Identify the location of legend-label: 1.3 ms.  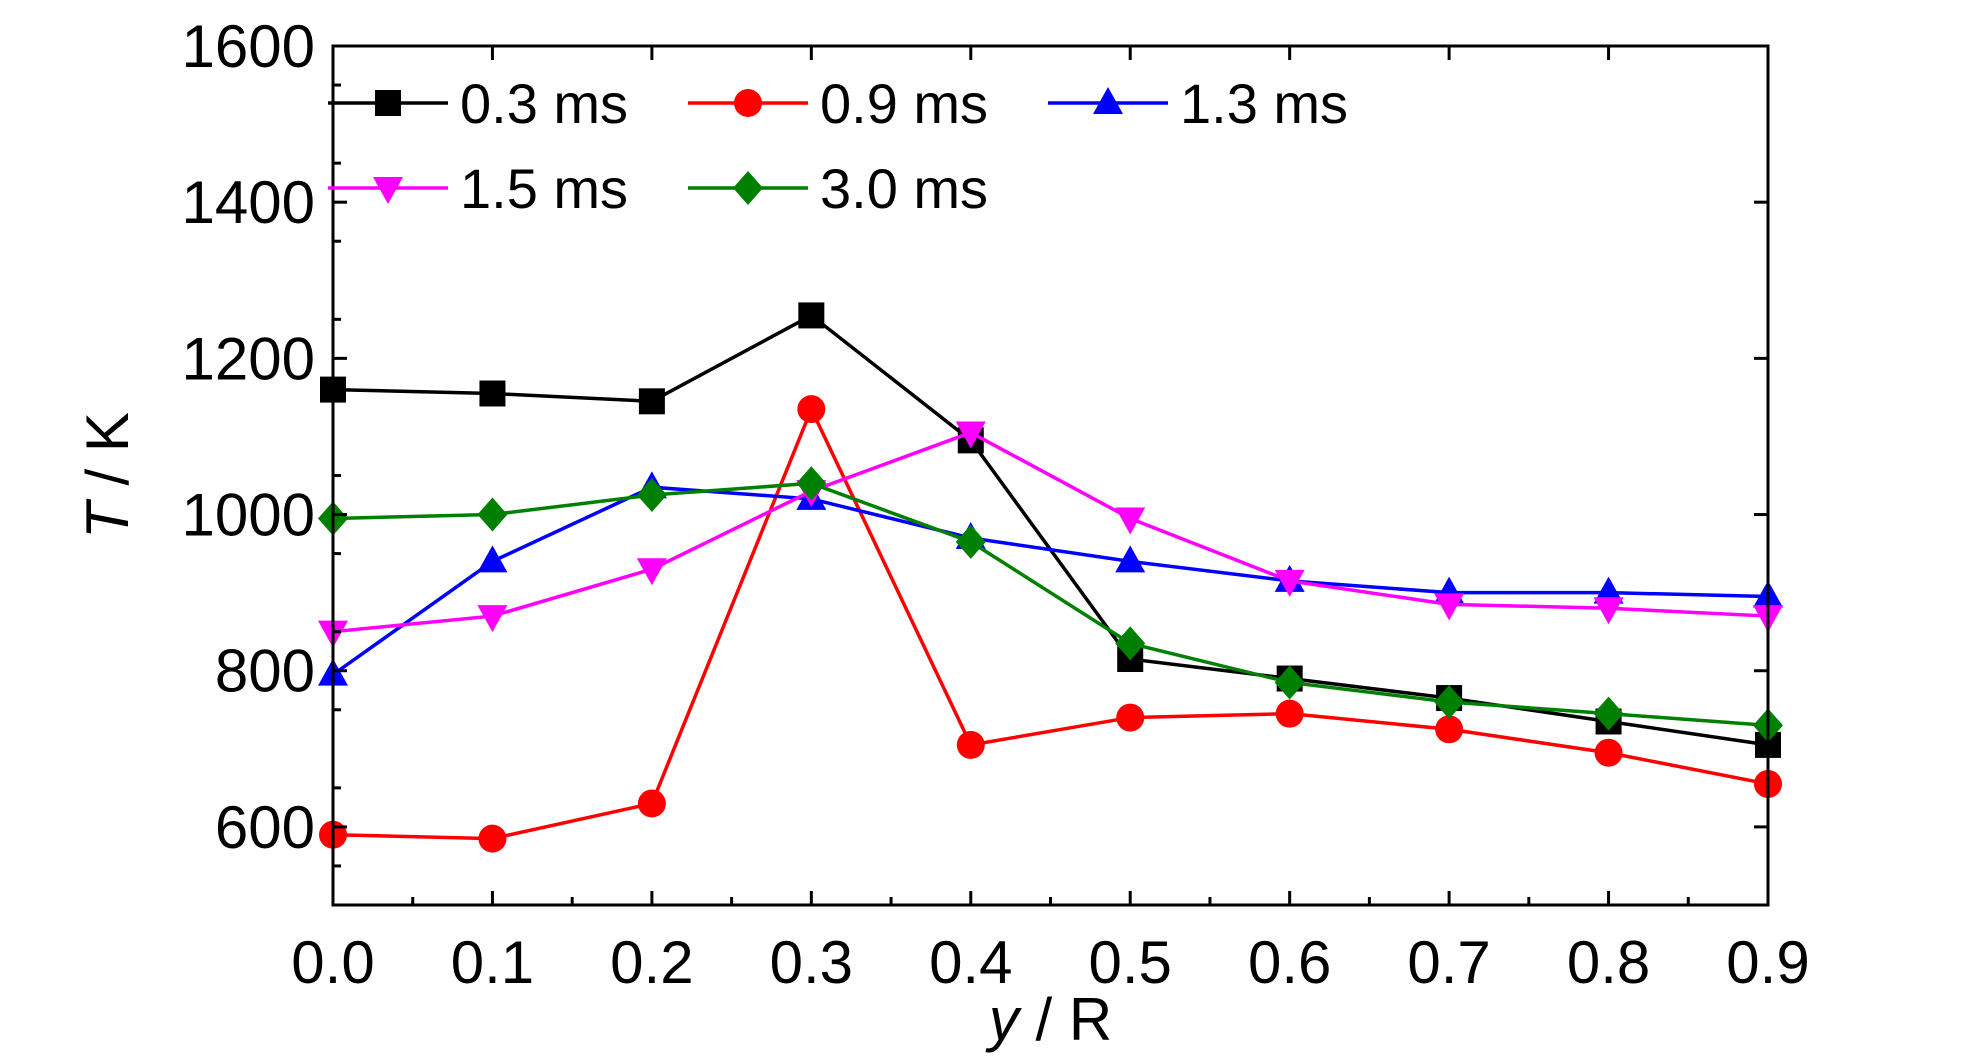
(1264, 103).